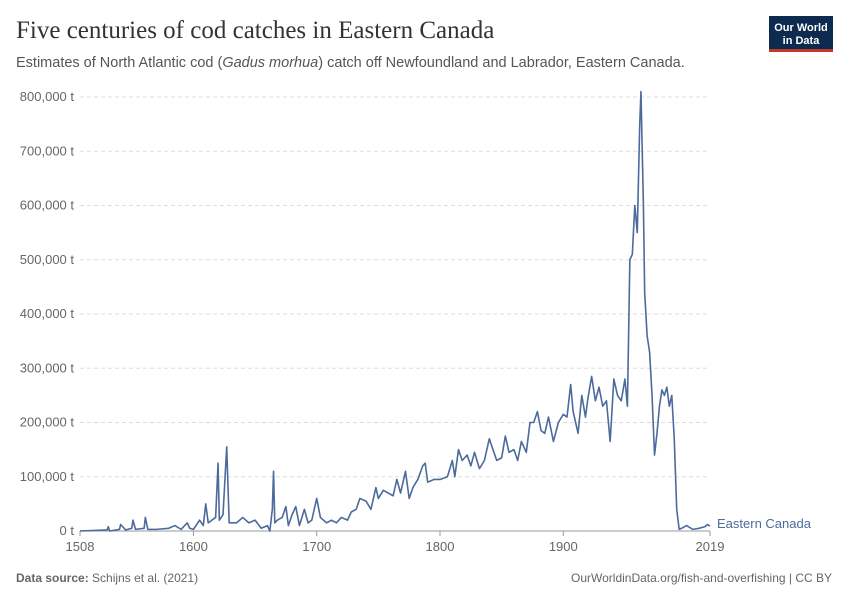 This screenshot has height=605, width=850. I want to click on subtitle-part: Gadus morhua, so click(270, 63).